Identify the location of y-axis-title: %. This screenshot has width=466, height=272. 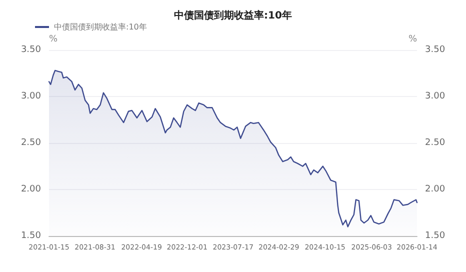
(53, 39).